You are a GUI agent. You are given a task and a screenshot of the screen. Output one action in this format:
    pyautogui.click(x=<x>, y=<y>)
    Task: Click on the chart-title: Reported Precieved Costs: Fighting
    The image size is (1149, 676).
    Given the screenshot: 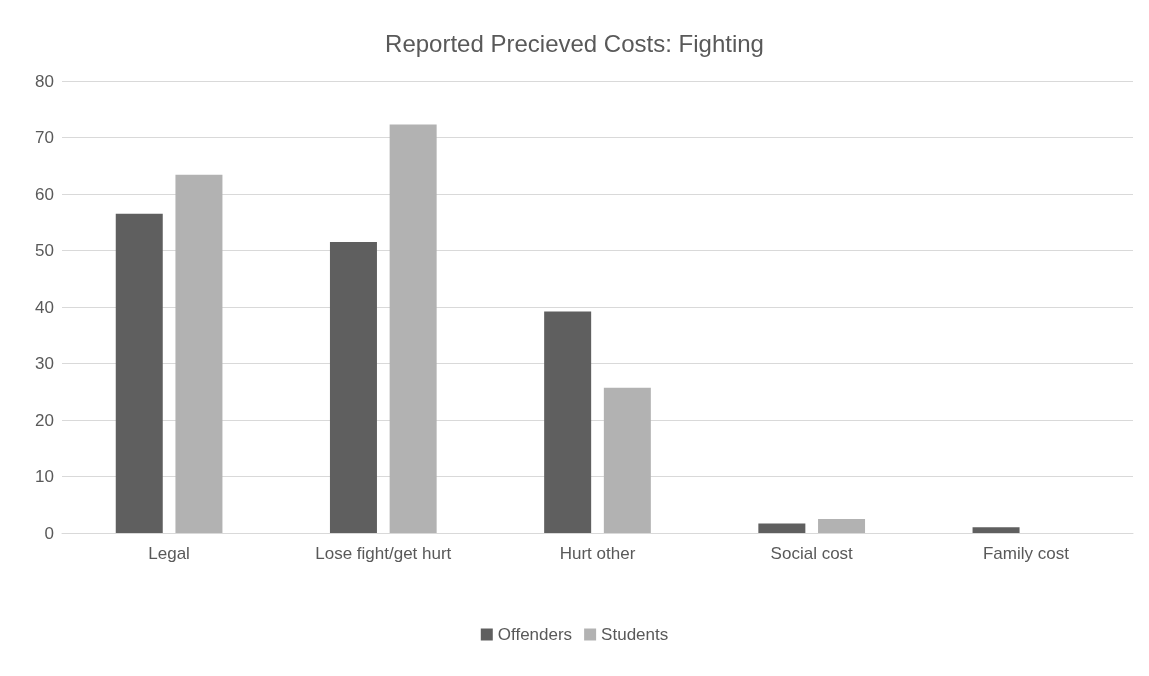 What is the action you would take?
    pyautogui.click(x=574, y=43)
    